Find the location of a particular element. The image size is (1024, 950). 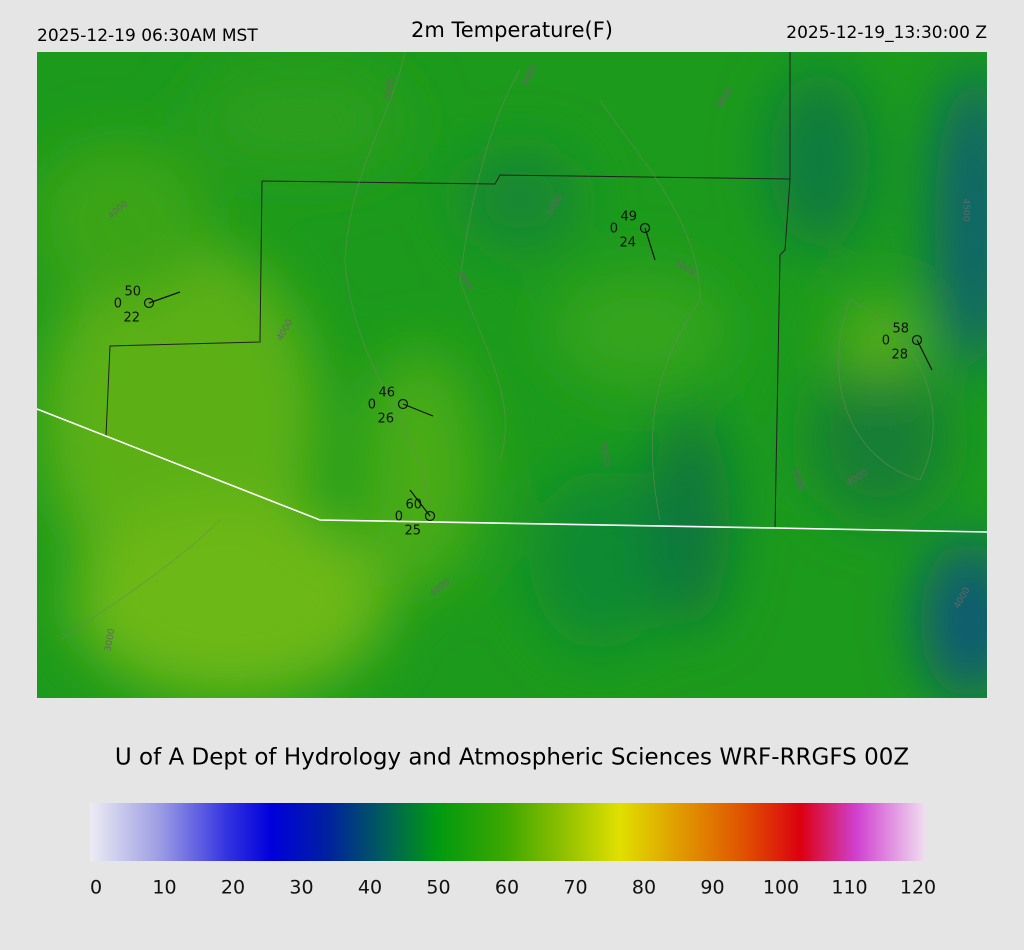

colorbar-tick-label: 100 is located at coordinates (781, 888).